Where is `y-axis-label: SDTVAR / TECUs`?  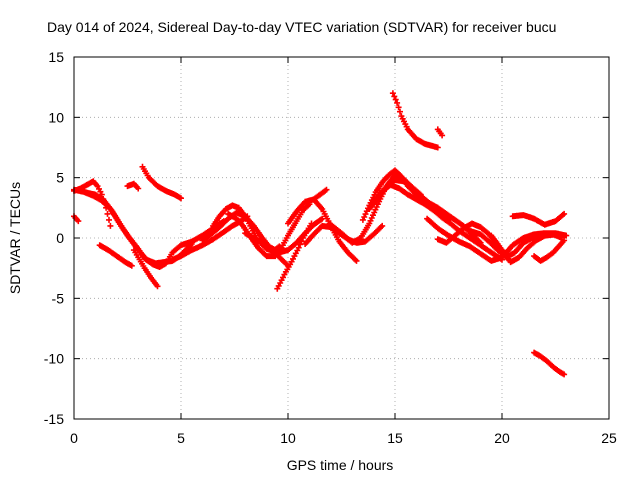
y-axis-label: SDTVAR / TECUs is located at coordinates (15, 238).